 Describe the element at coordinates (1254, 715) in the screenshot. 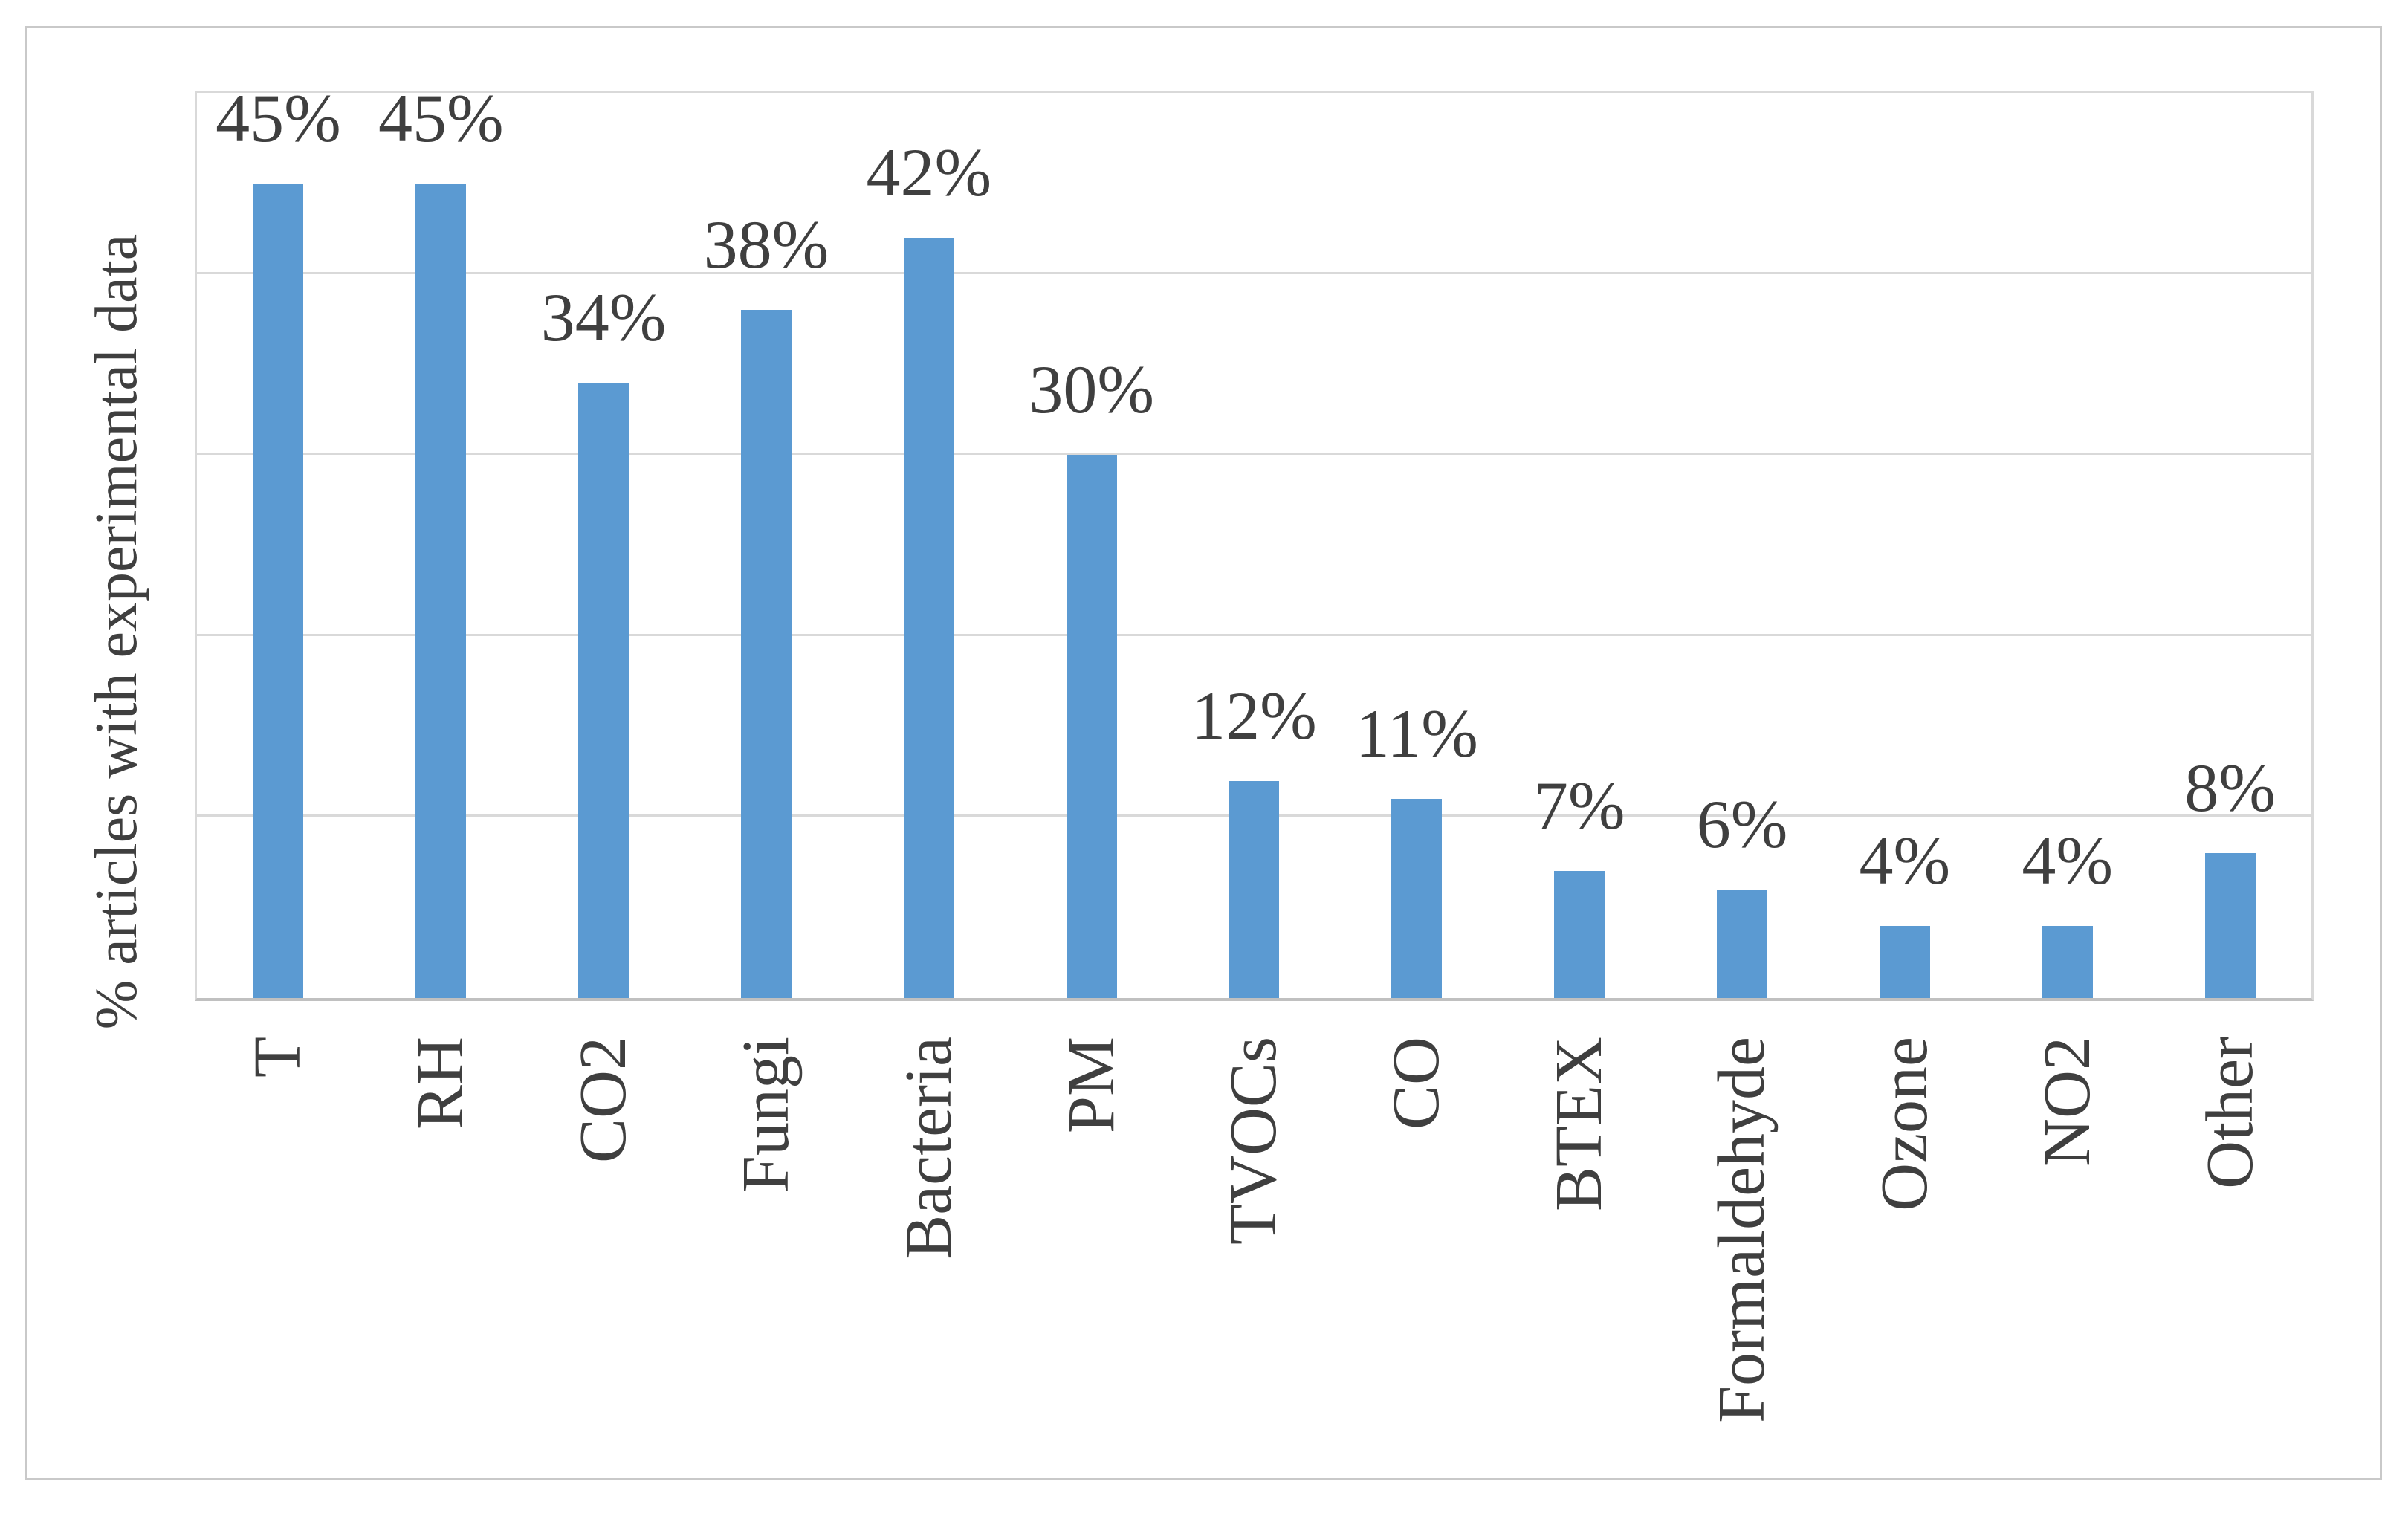

I see `bar-value-label: 12%` at that location.